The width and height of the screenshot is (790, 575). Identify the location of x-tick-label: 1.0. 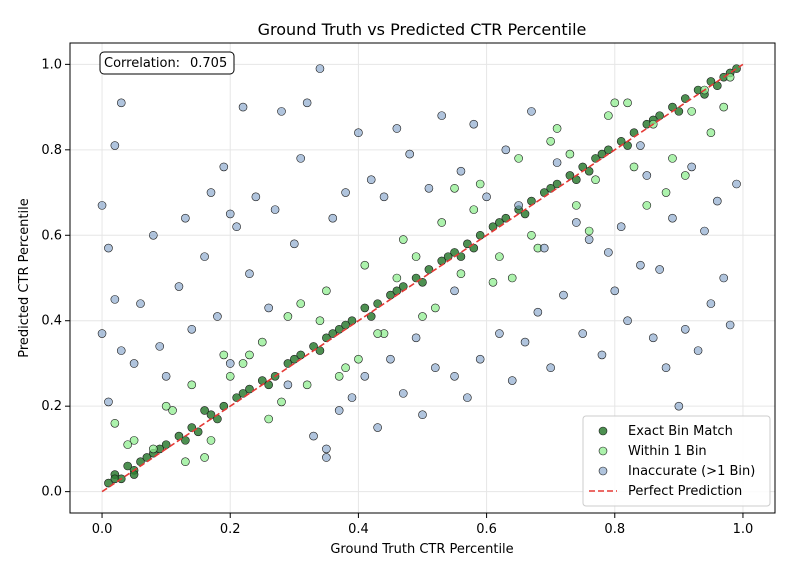
(743, 529).